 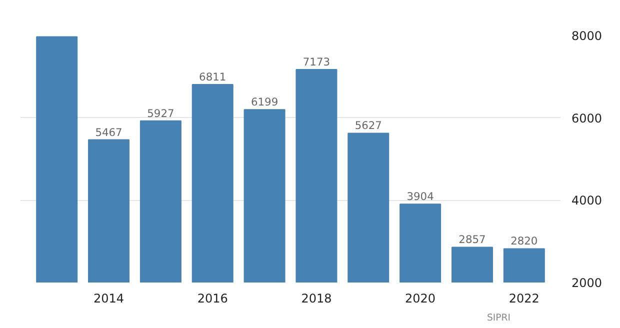 What do you see at coordinates (587, 118) in the screenshot?
I see `y-tick-label: 6000` at bounding box center [587, 118].